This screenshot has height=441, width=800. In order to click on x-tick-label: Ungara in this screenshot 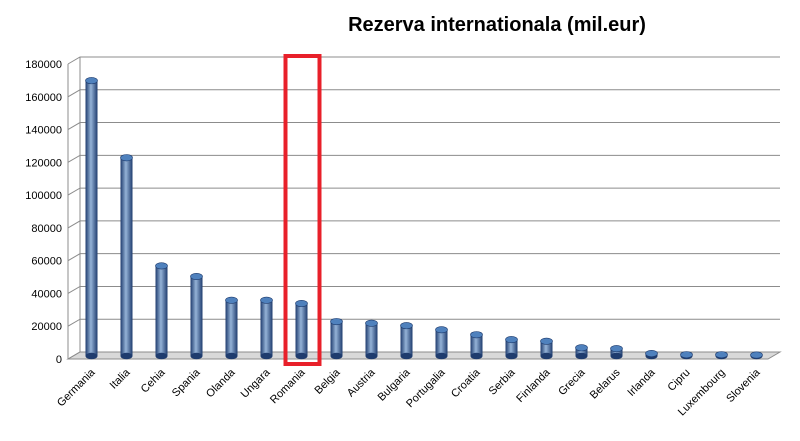, I will do `click(256, 383)`.